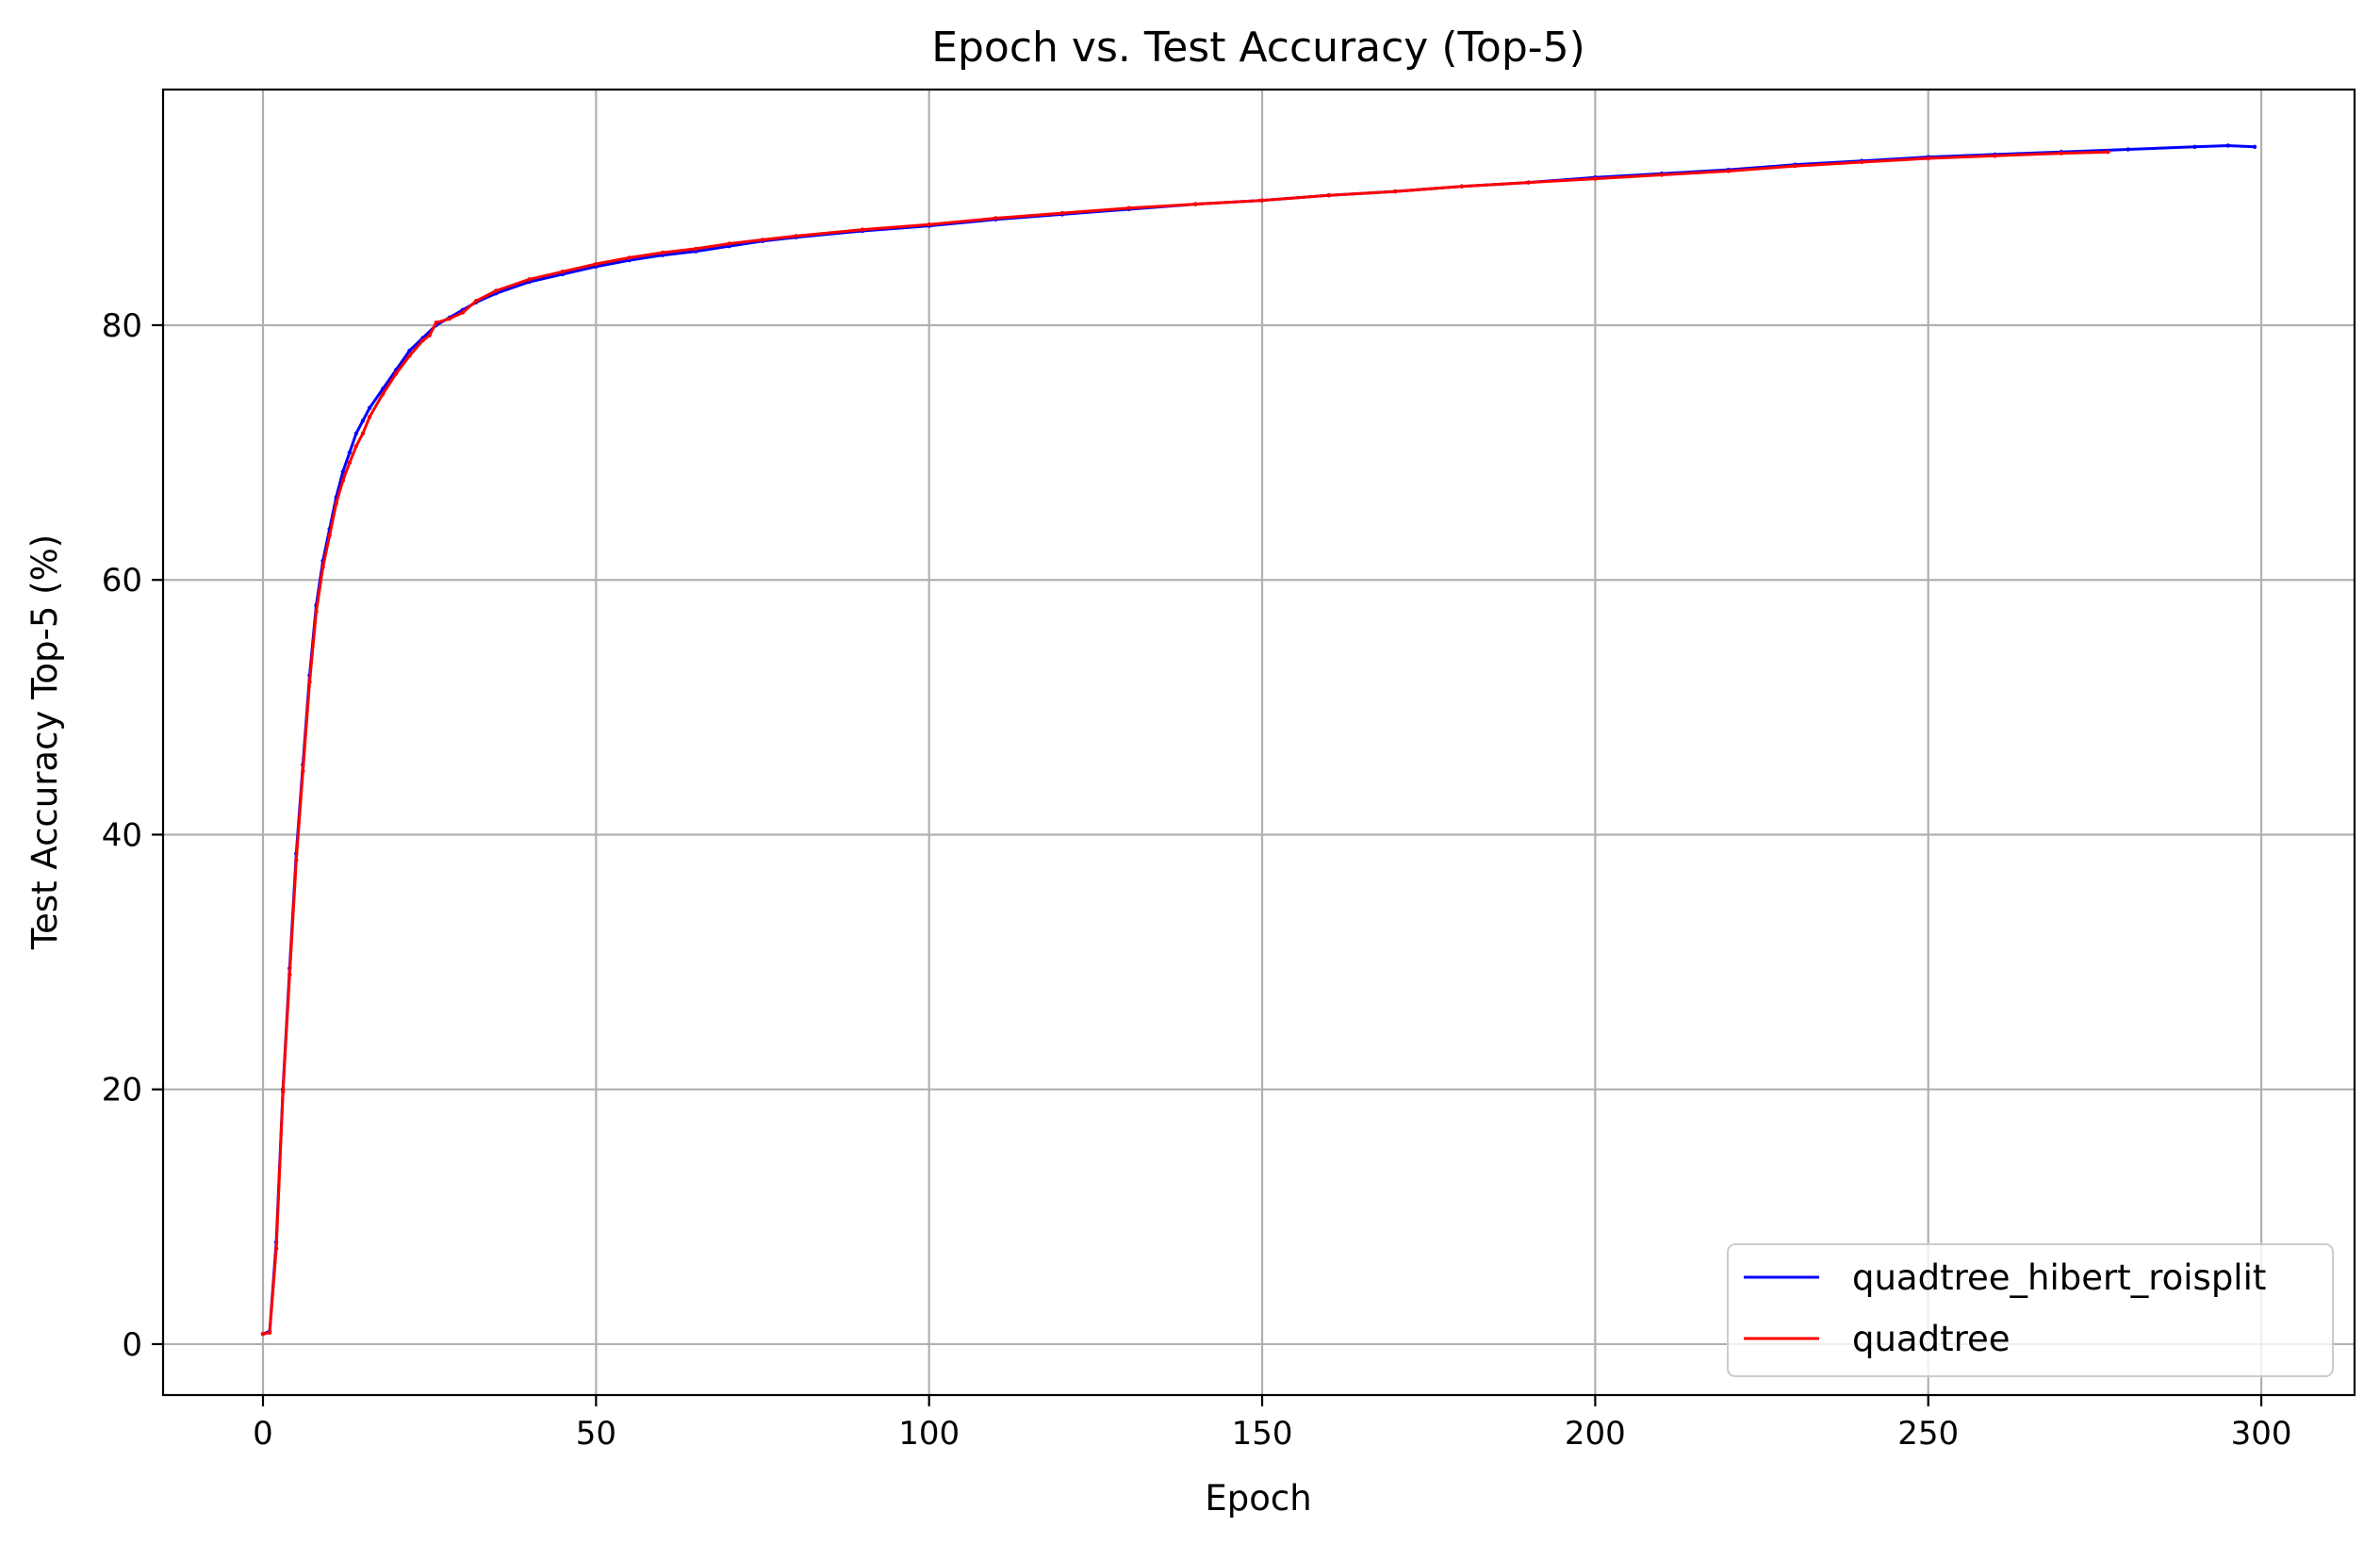 This screenshot has height=1544, width=2380. I want to click on x-axis-ticks: 0 50 100 150 200 250 300, so click(1272, 1424).